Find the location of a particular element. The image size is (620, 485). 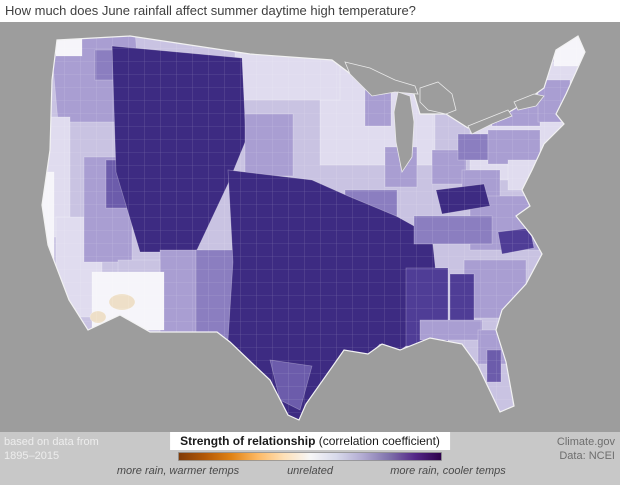

lake-erie is located at coordinates (490, 122).